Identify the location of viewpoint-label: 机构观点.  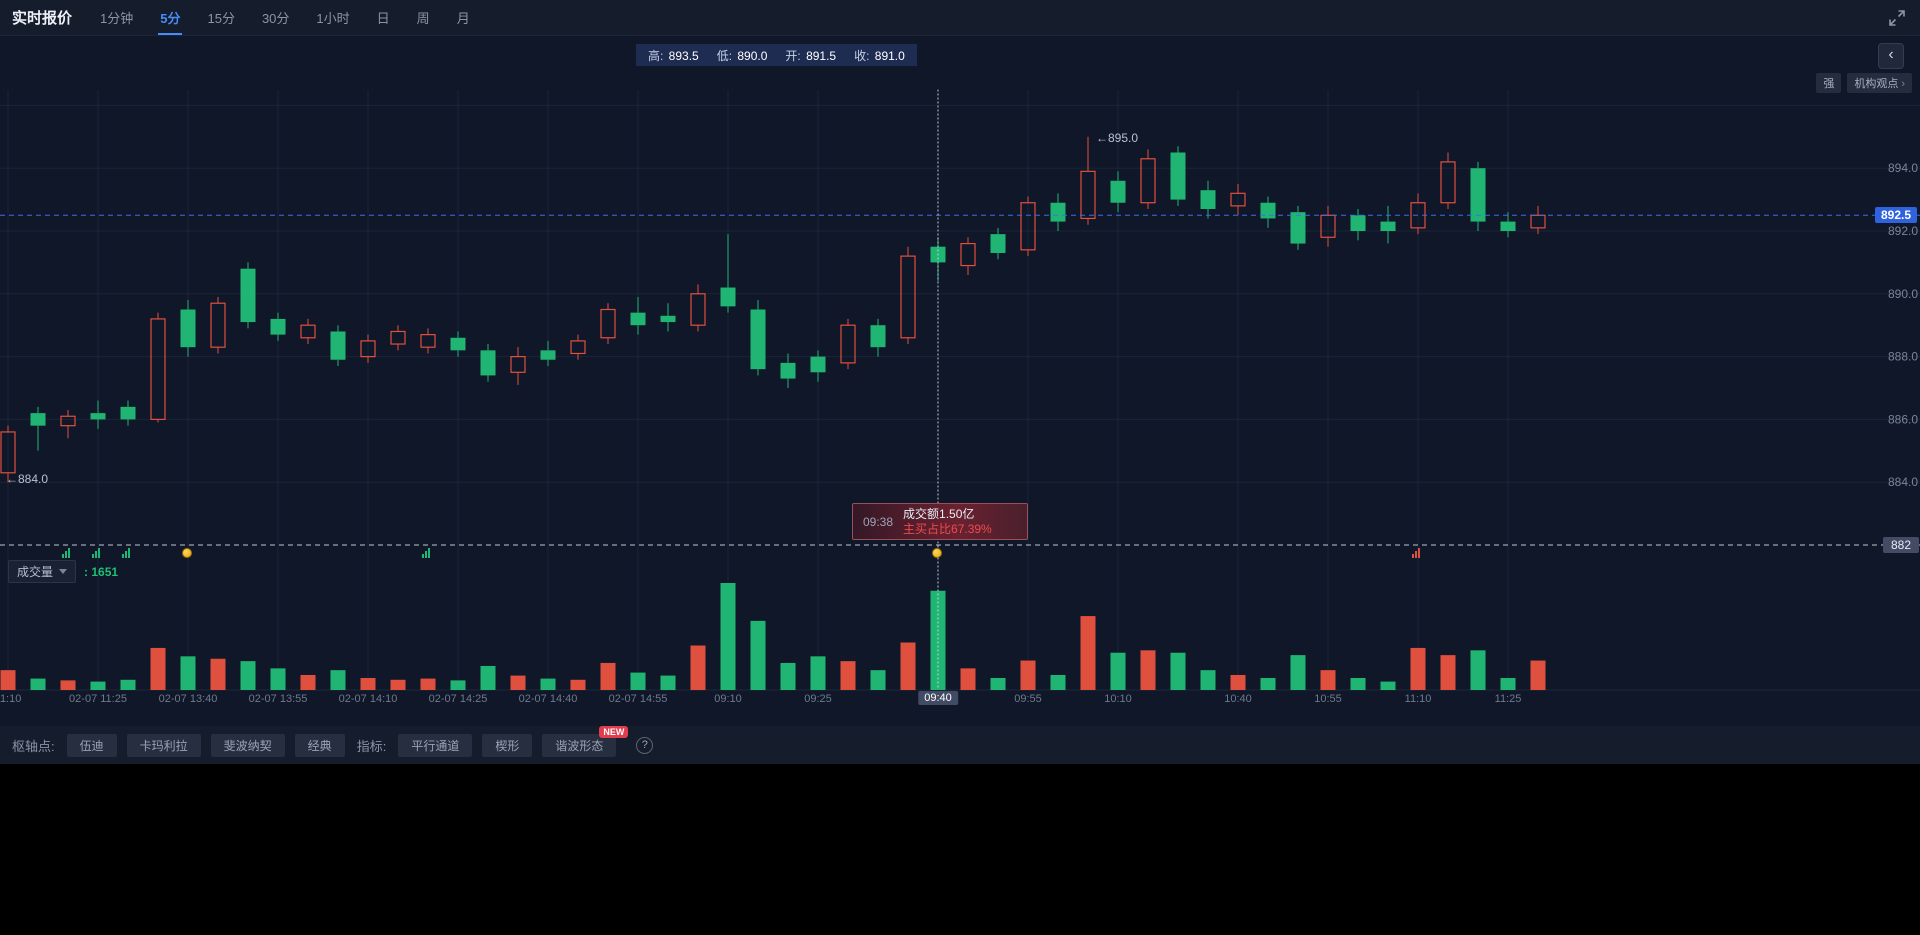
(1876, 84).